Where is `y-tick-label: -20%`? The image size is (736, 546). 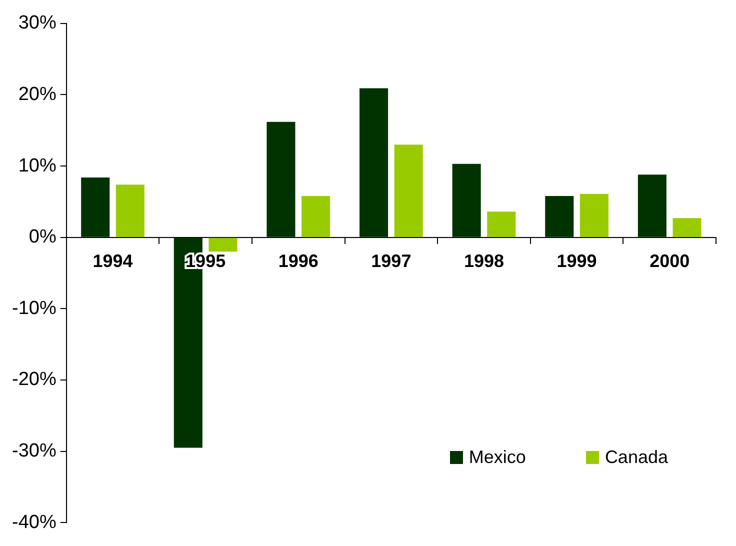 y-tick-label: -20% is located at coordinates (34, 379).